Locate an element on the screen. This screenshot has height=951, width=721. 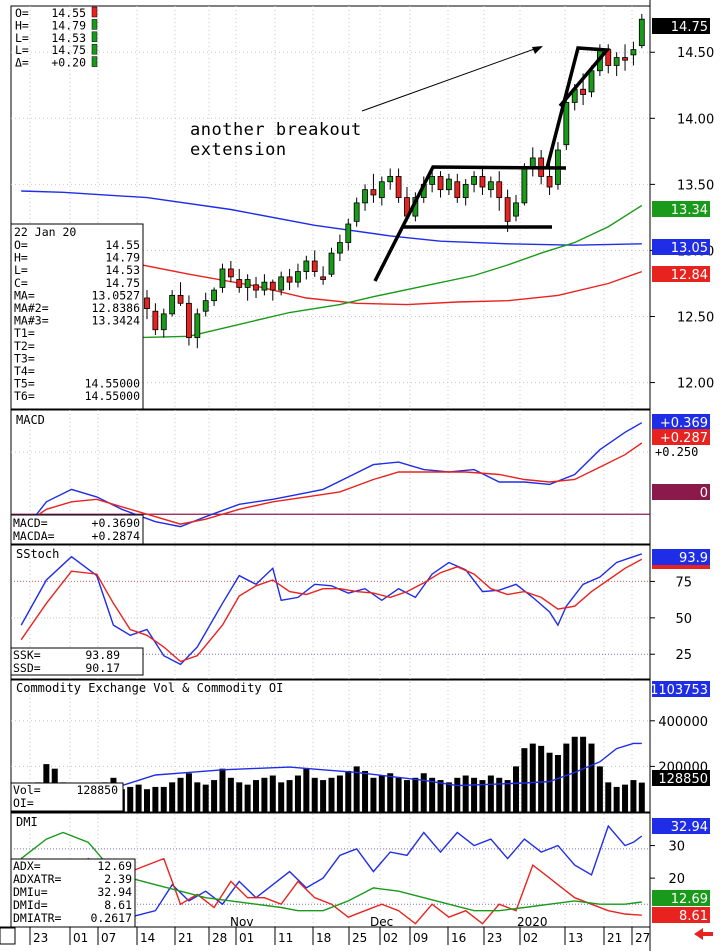
annotation-arrow is located at coordinates (451, 79).